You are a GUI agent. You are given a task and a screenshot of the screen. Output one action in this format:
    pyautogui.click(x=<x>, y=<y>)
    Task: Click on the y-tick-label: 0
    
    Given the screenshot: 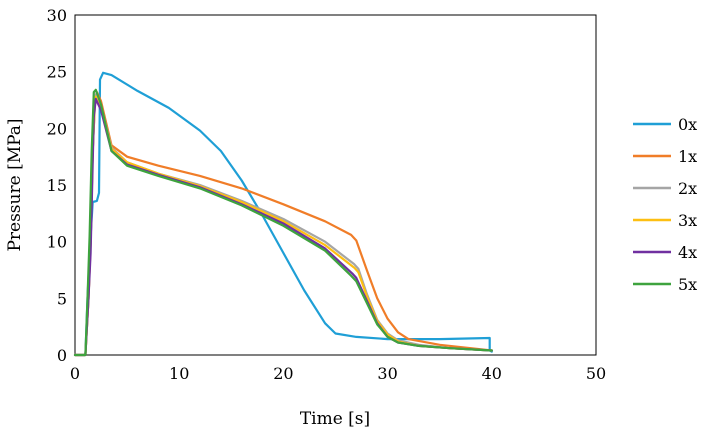 What is the action you would take?
    pyautogui.click(x=62, y=355)
    